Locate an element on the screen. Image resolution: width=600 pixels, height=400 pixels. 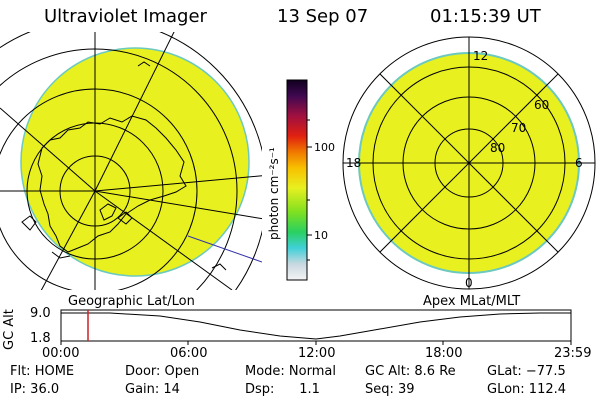
altitude-ylabel: GC Alt is located at coordinates (9, 329).